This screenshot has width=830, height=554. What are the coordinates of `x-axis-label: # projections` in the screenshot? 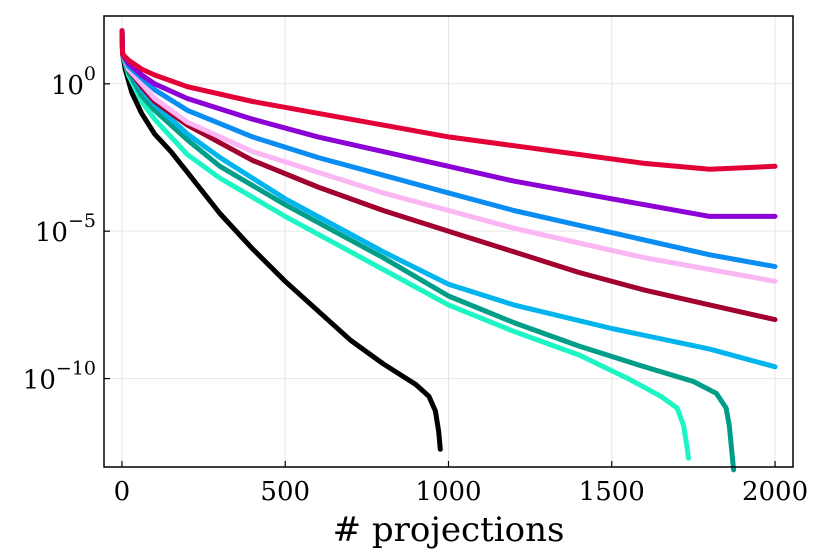 It's located at (449, 530).